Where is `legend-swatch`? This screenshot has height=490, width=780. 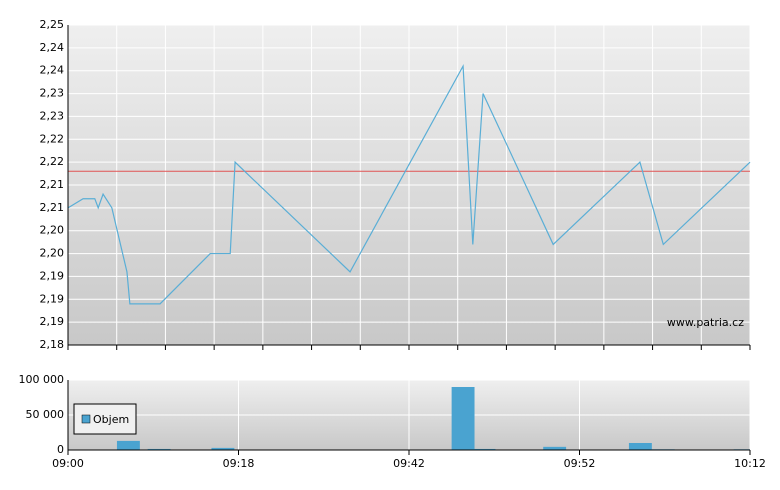
legend-swatch is located at coordinates (86, 419).